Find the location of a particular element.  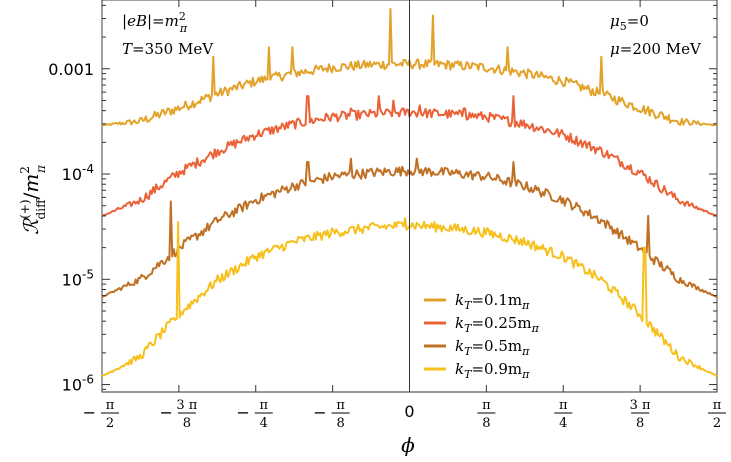

legend-item: kT=0.25mπ is located at coordinates (482, 324).